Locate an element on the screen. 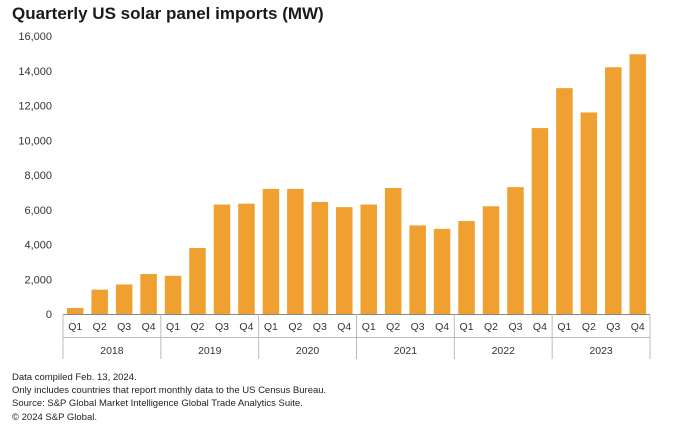  bar-q2-2022 is located at coordinates (491, 260).